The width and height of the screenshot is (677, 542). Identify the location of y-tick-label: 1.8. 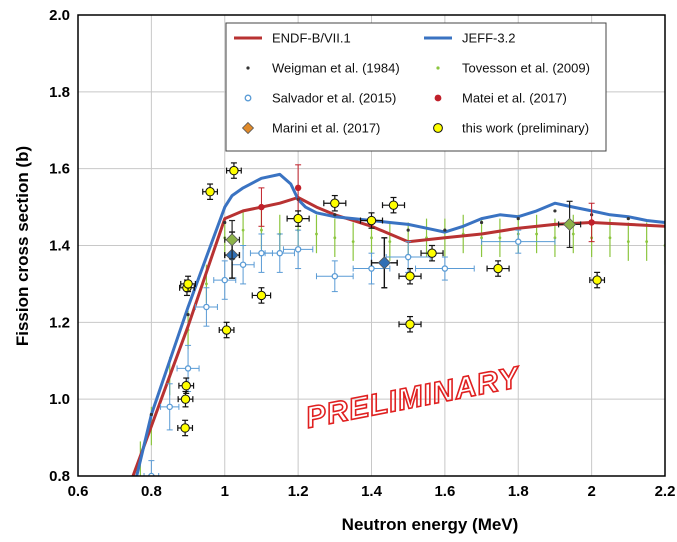
(59, 92).